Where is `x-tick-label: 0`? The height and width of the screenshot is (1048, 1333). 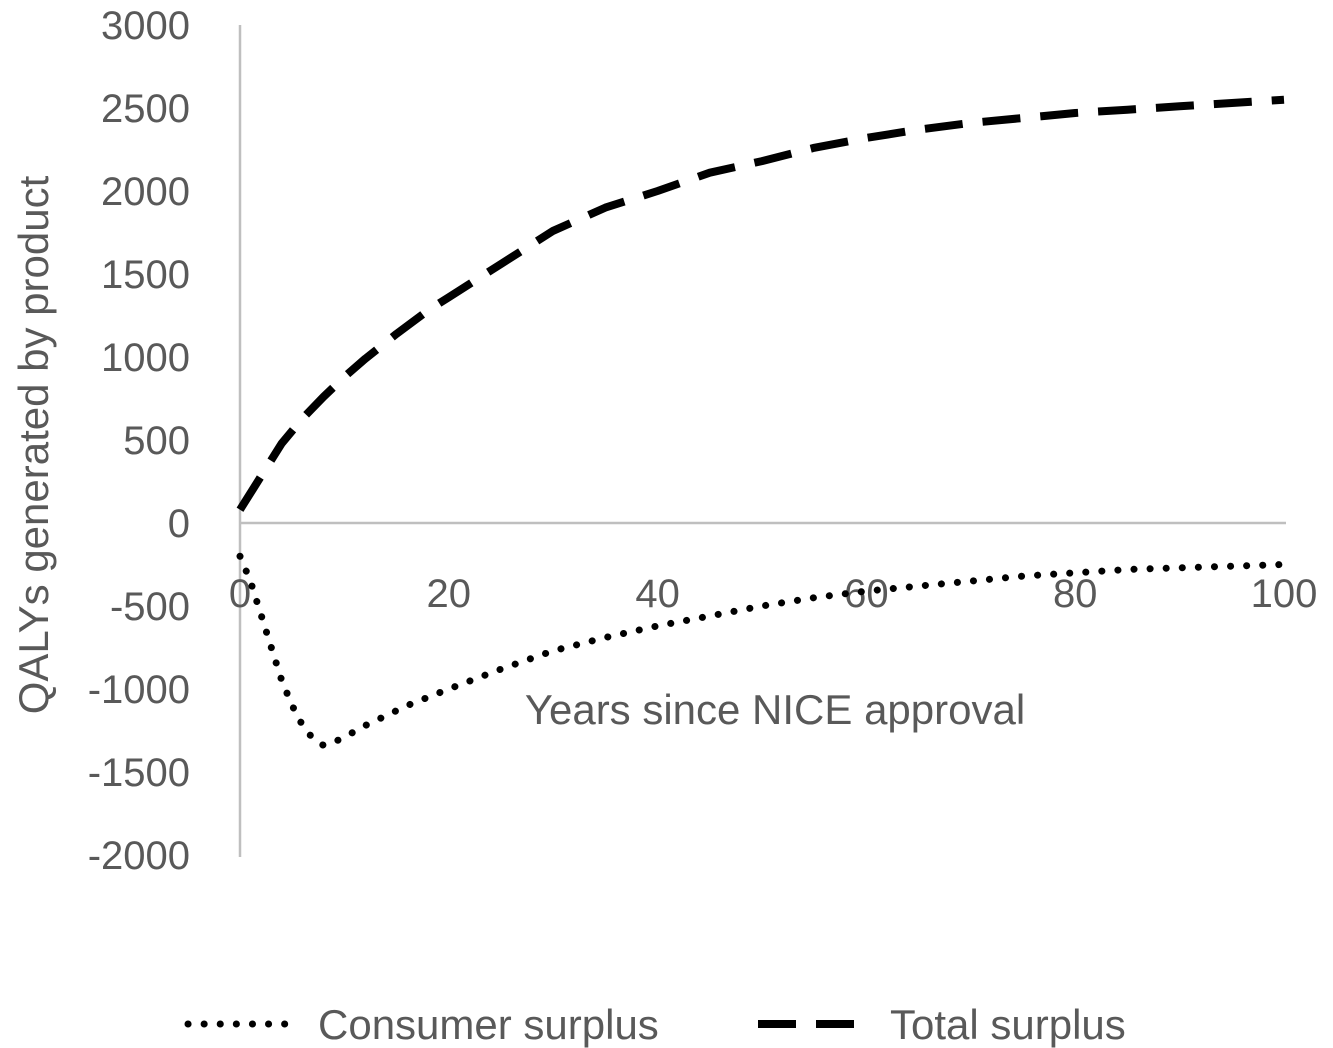 x-tick-label: 0 is located at coordinates (240, 594).